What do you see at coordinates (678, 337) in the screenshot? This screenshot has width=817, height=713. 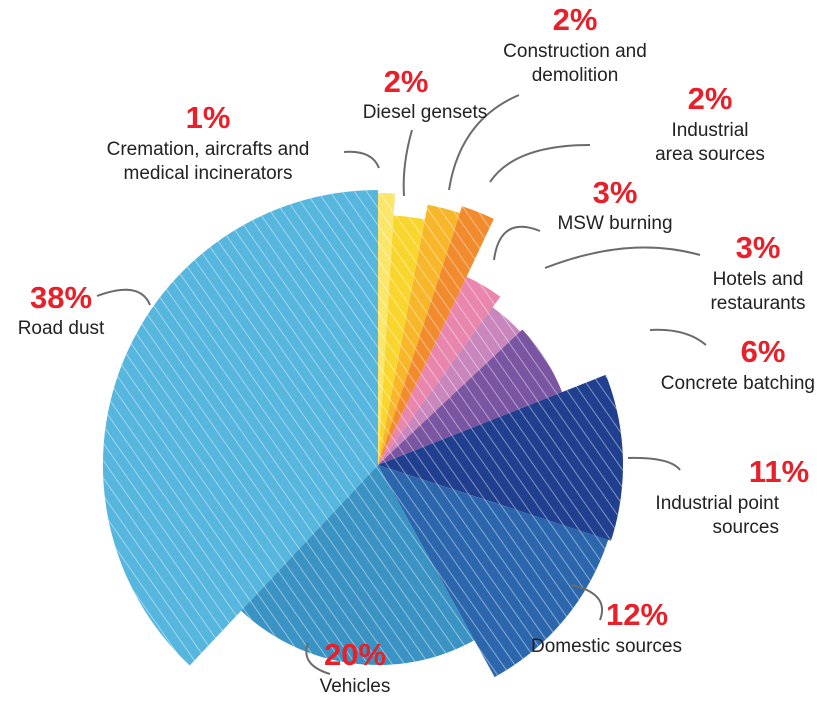 I see `leader-concrete-batching` at bounding box center [678, 337].